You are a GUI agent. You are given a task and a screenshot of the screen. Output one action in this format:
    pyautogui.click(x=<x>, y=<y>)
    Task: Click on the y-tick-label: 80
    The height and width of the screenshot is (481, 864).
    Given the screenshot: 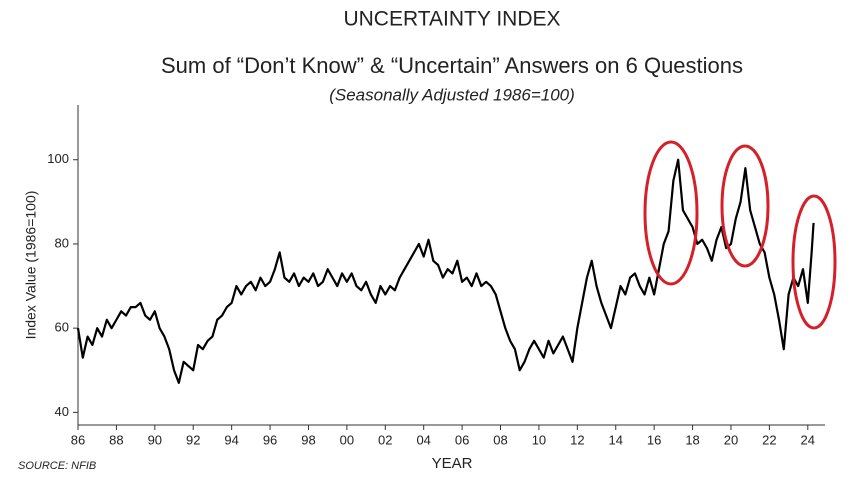 What is the action you would take?
    pyautogui.click(x=62, y=242)
    